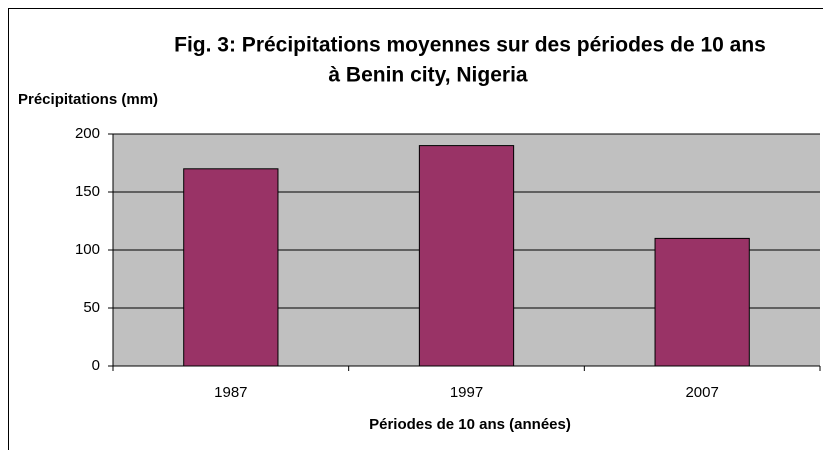 The image size is (823, 450). I want to click on chart-title: à Benin city, Nigeria, so click(427, 75).